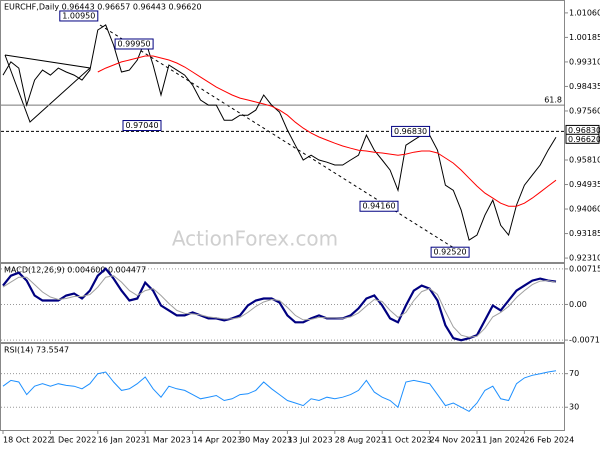 Image resolution: width=600 pixels, height=450 pixels. Describe the element at coordinates (584, 233) in the screenshot. I see `y-tick-label: 0.93185` at that location.